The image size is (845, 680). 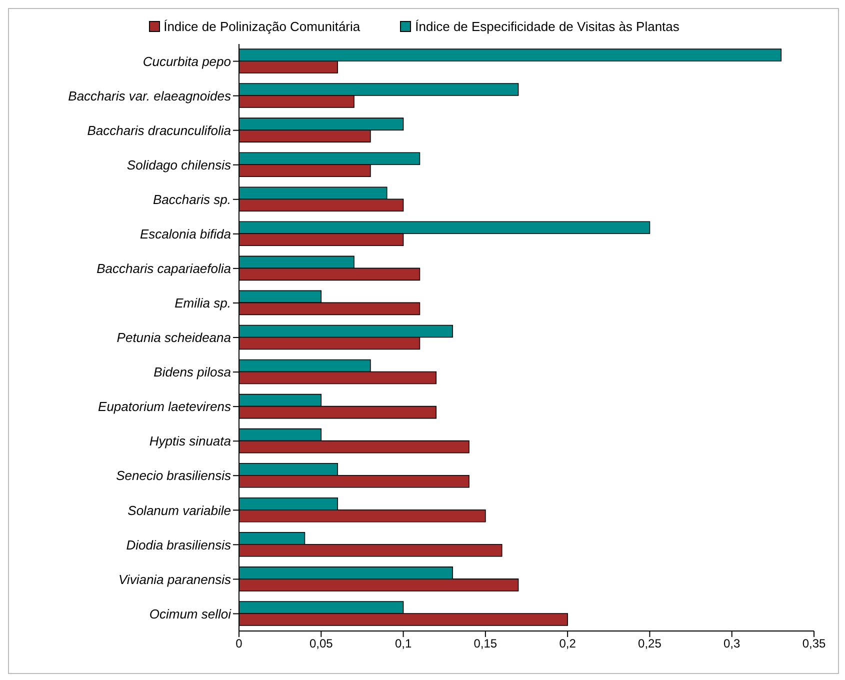 What do you see at coordinates (179, 510) in the screenshot?
I see `y-tick-label: Solanum variabile` at bounding box center [179, 510].